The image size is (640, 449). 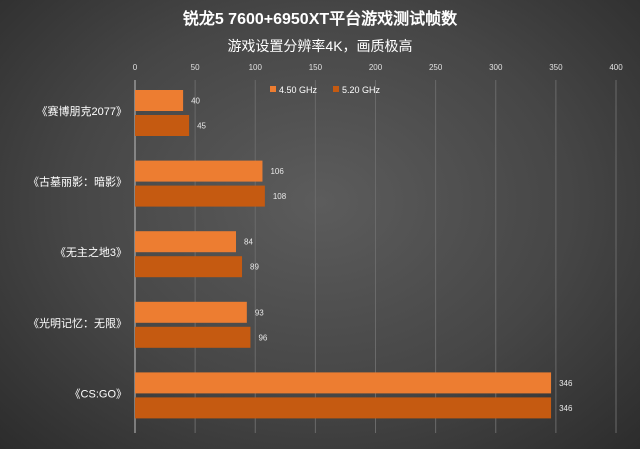 I want to click on x-tick-label: 350, so click(x=556, y=67).